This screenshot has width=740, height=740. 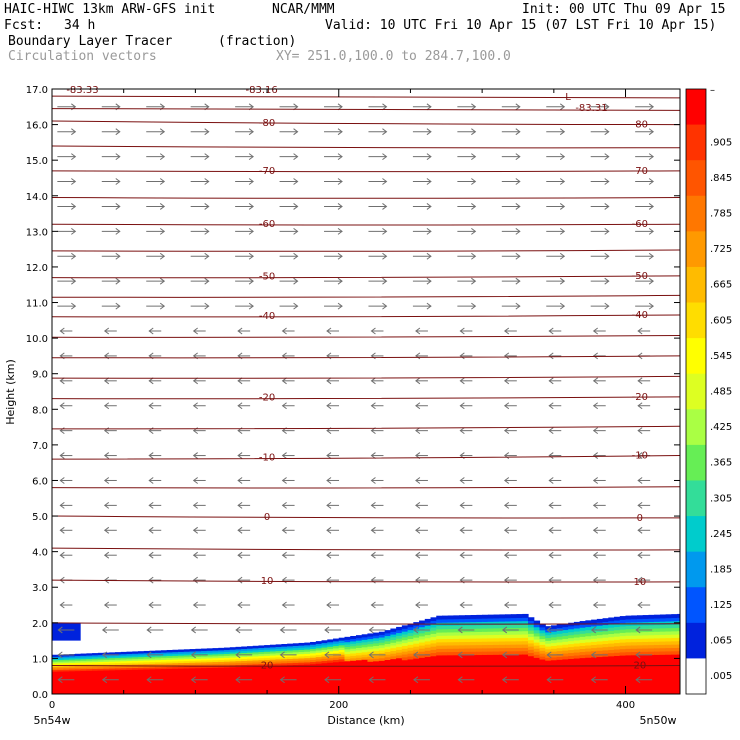 What do you see at coordinates (721, 605) in the screenshot?
I see `colorbar-label: .125` at bounding box center [721, 605].